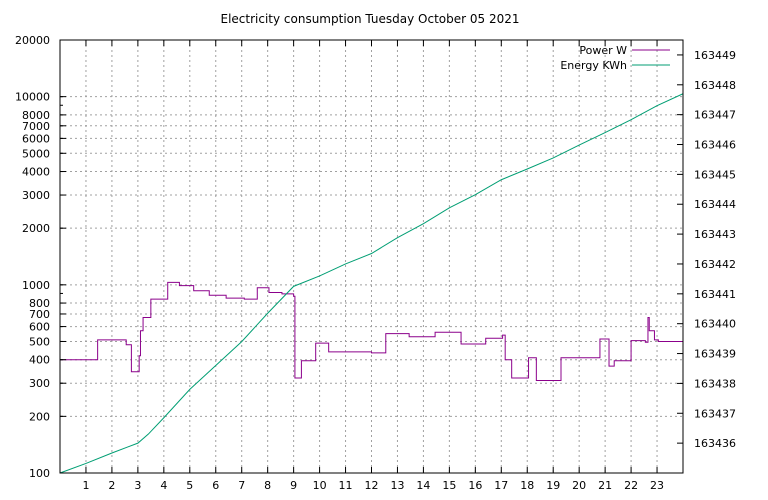  Describe the element at coordinates (579, 485) in the screenshot. I see `x-tick-label: 20` at that location.